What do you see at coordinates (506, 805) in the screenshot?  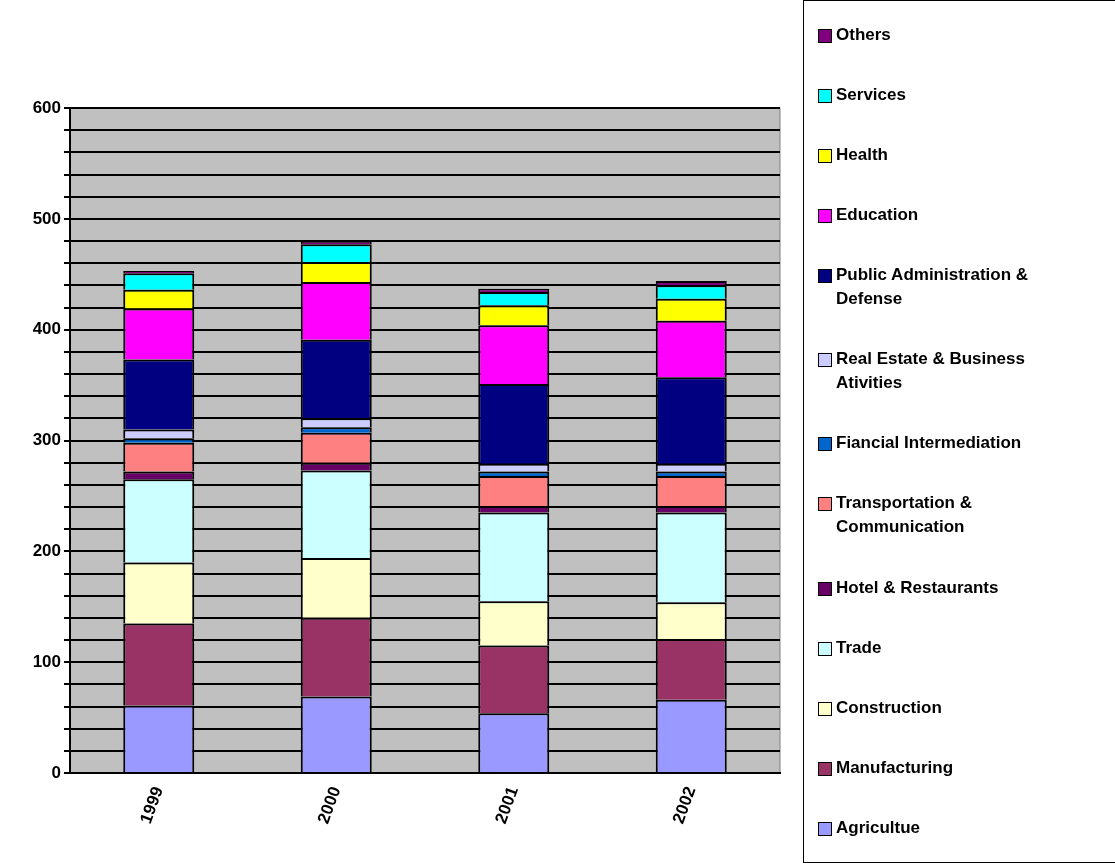 I see `x-tick-label: 2001` at bounding box center [506, 805].